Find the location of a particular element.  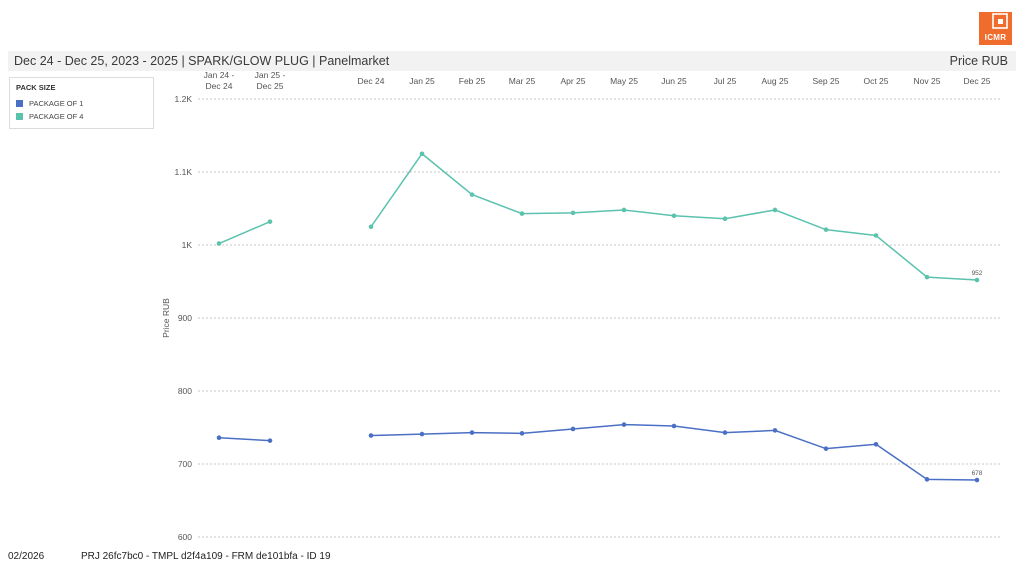

logo-text: ICMR is located at coordinates (995, 37).